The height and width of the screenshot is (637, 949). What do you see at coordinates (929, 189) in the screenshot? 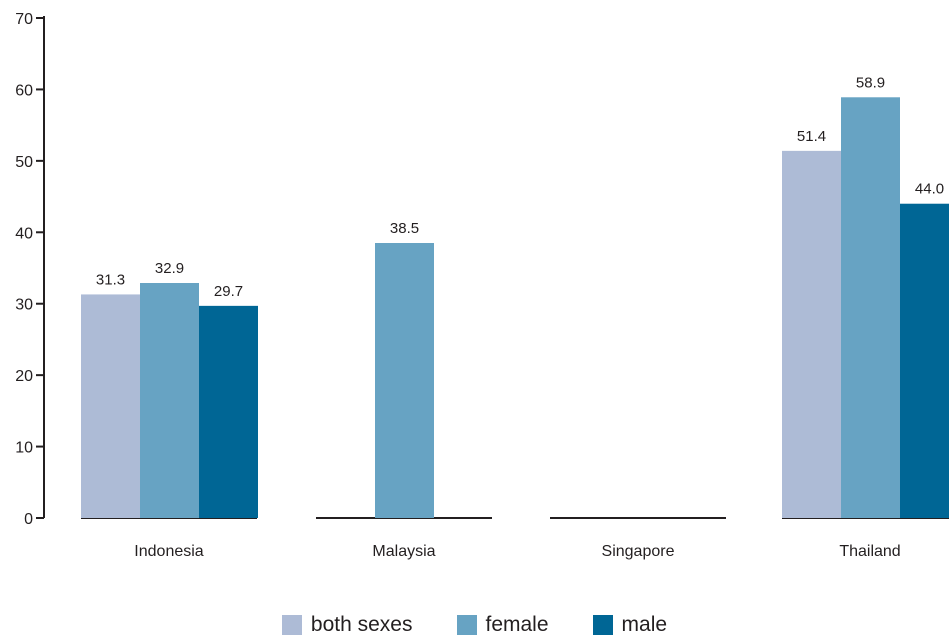
I see `data-label: 44.0` at bounding box center [929, 189].